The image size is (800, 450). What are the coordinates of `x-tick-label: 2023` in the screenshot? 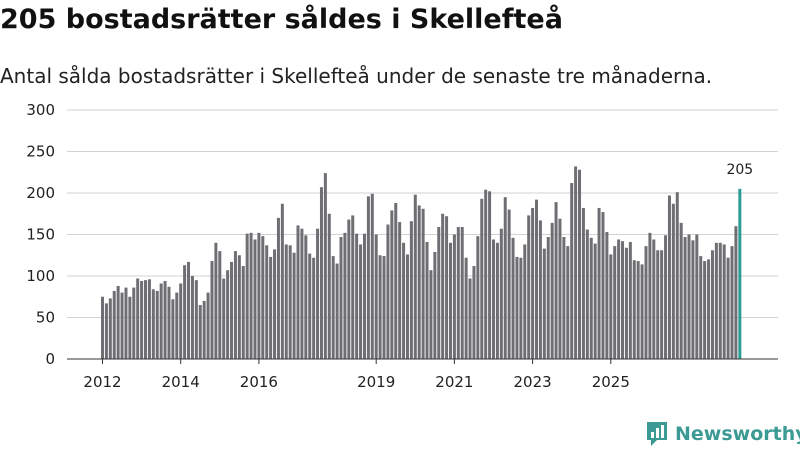 It's located at (533, 382).